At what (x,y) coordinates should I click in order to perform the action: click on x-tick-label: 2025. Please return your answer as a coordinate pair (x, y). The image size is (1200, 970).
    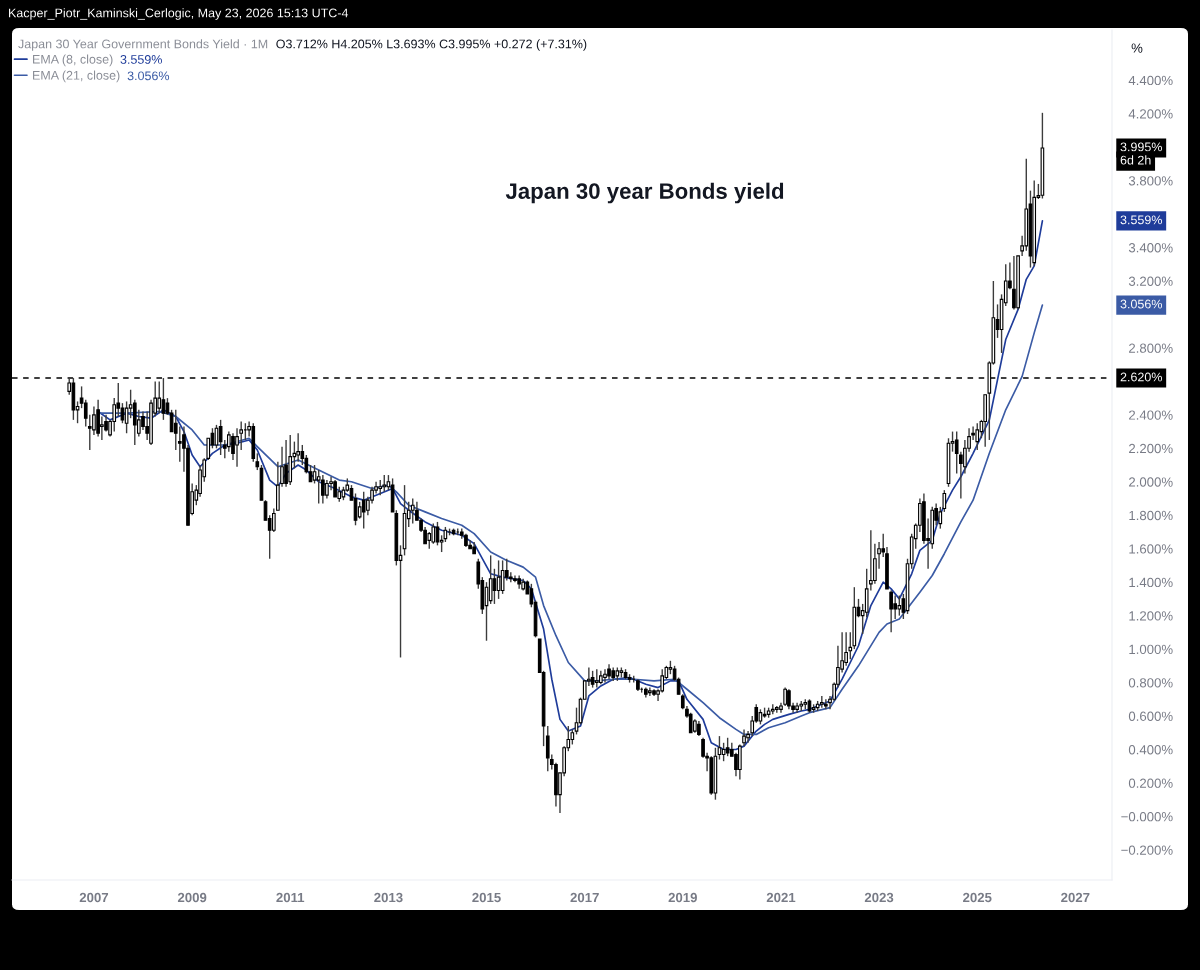
    Looking at the image, I should click on (977, 897).